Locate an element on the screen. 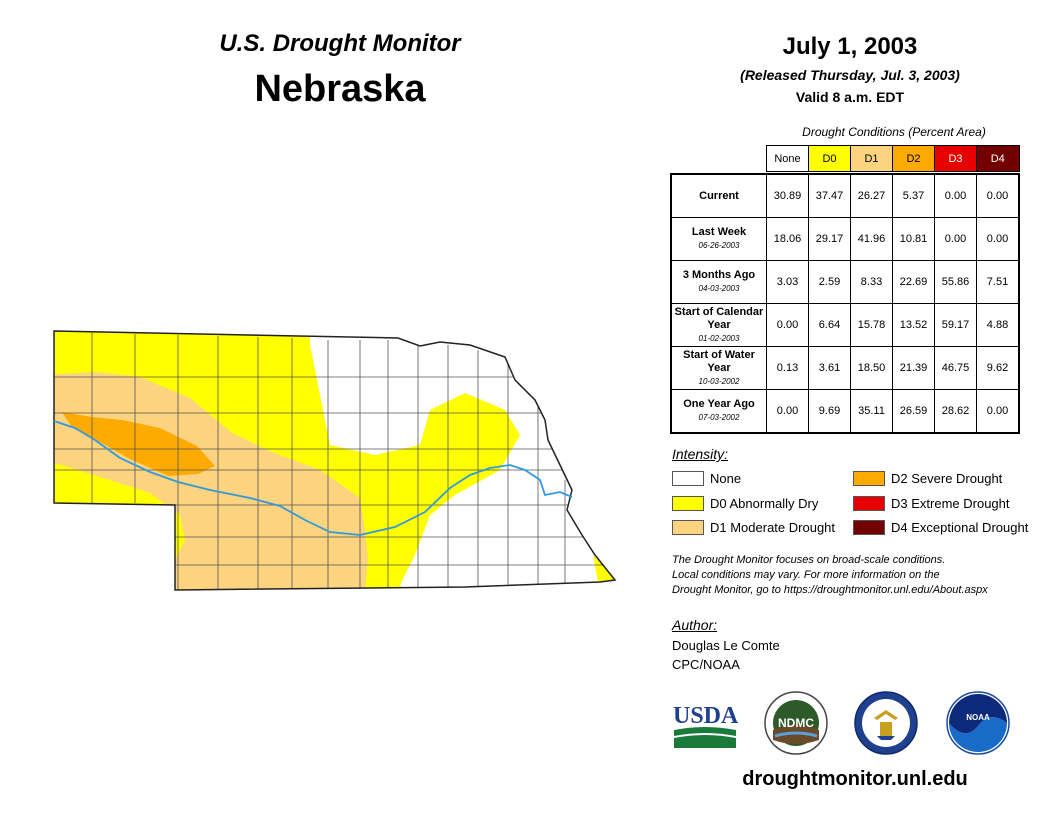 This screenshot has width=1056, height=816. author-name: Douglas Le Comte is located at coordinates (726, 645).